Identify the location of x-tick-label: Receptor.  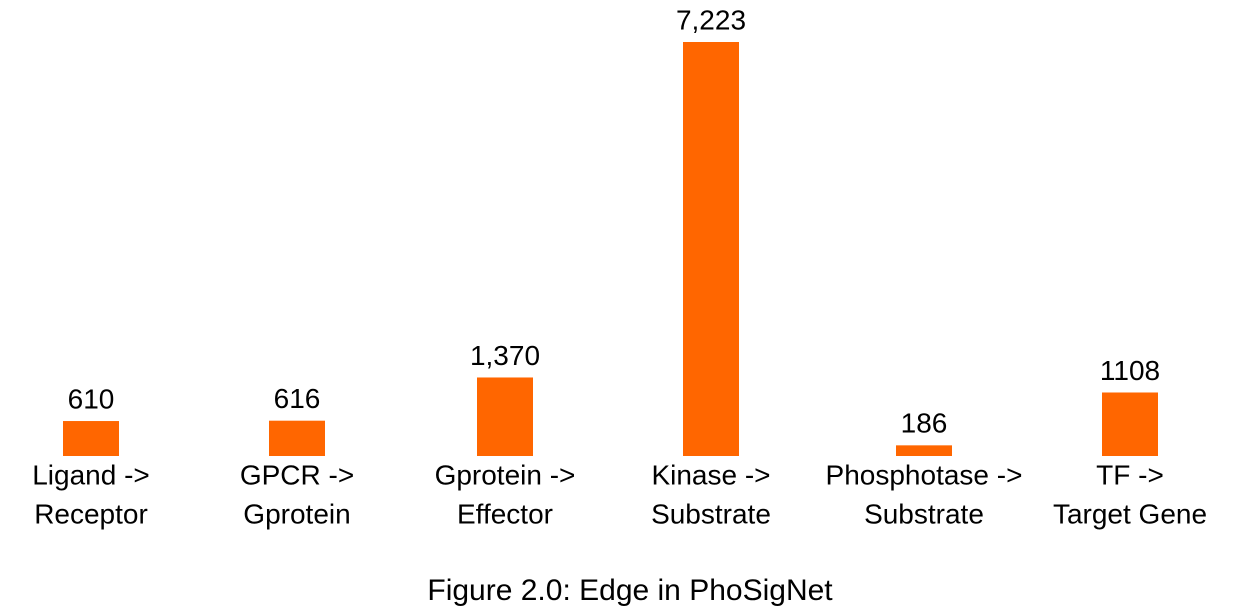
(91, 513).